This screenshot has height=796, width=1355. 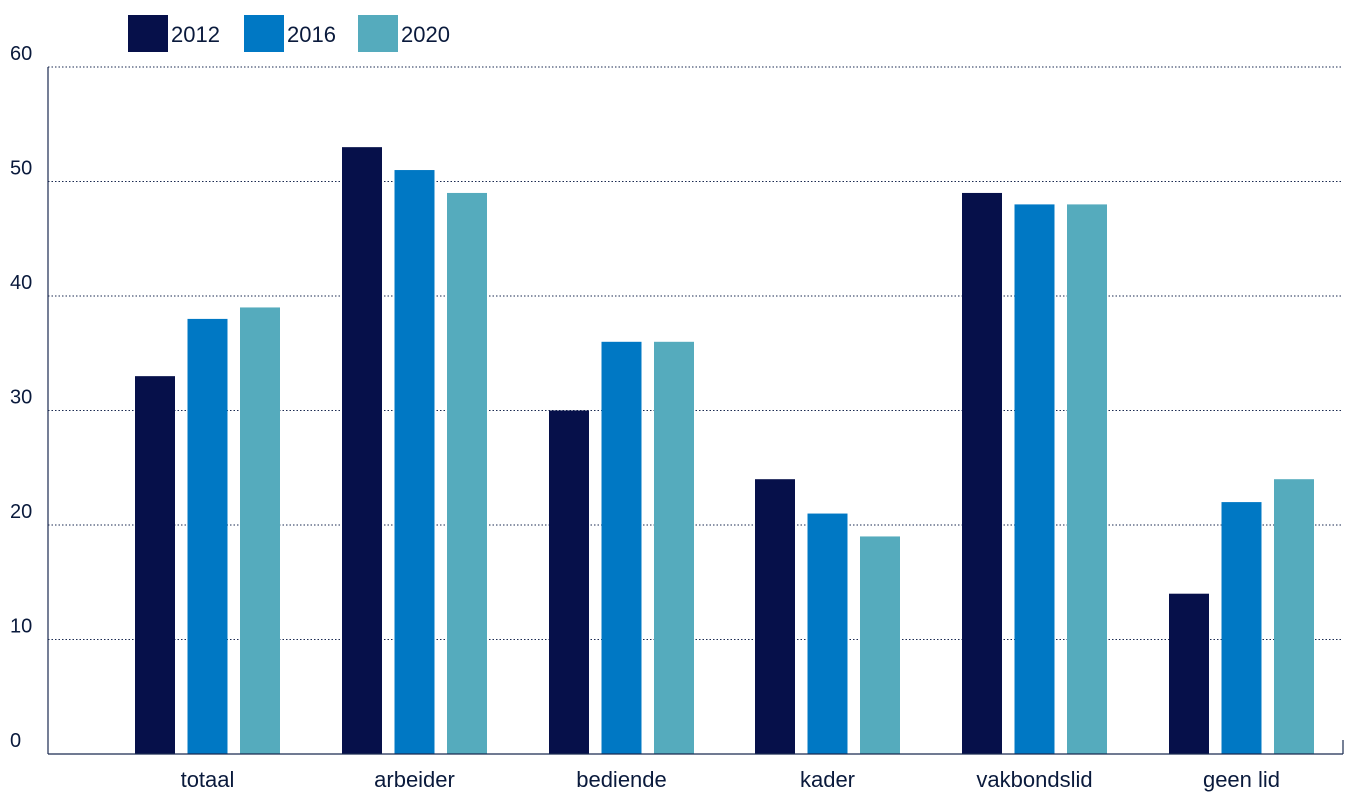 I want to click on bar-totaal-2020, so click(x=260, y=530).